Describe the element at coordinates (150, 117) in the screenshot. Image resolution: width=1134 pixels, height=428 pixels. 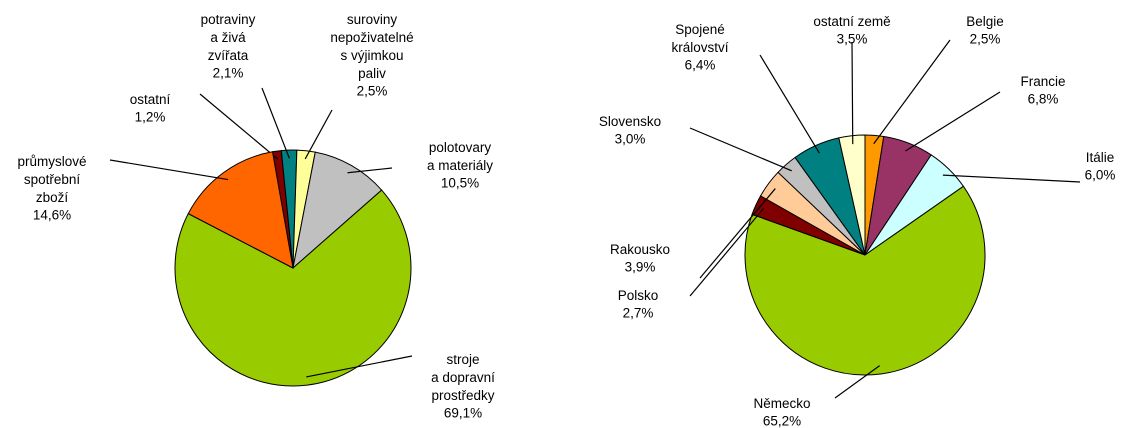
I see `value-label: 1,2%` at that location.